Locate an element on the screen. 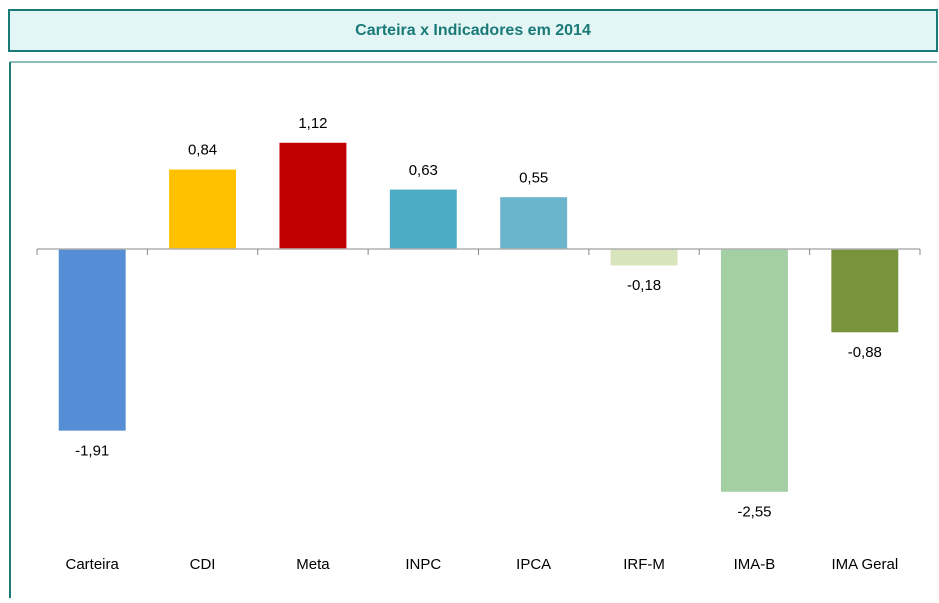 The width and height of the screenshot is (939, 603). title-box is located at coordinates (473, 30).